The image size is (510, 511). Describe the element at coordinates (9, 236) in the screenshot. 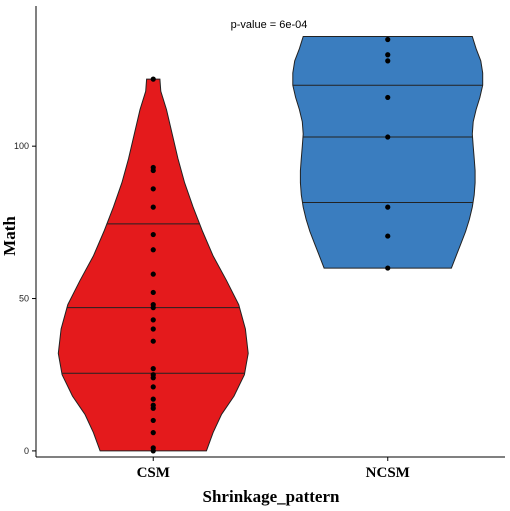

I see `y-axis-title: Math` at that location.